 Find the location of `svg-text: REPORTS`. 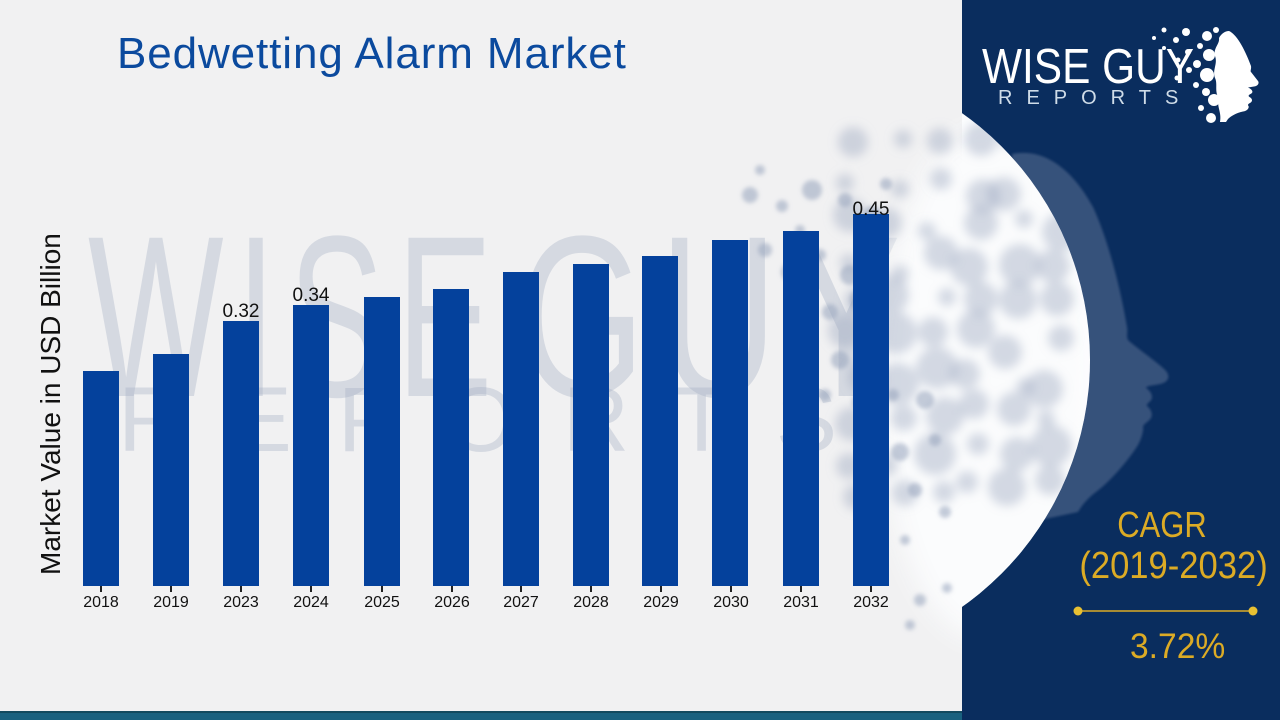

svg-text: REPORTS is located at coordinates (1095, 98).